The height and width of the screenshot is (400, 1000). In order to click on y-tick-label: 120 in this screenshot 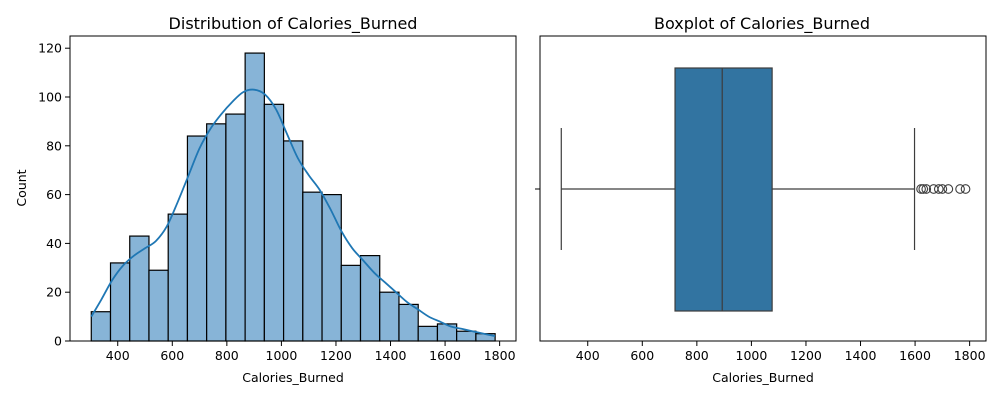, I will do `click(50, 48)`.